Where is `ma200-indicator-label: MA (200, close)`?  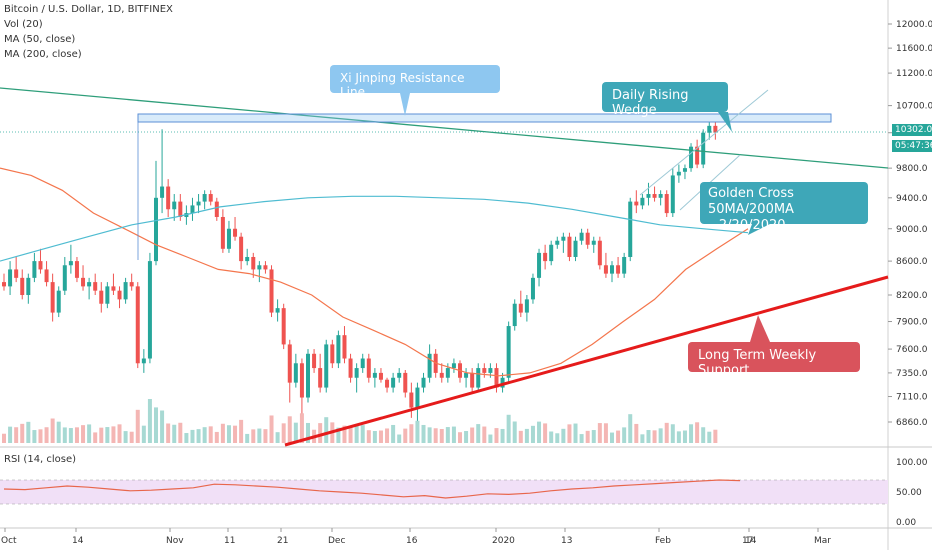
ma200-indicator-label: MA (200, close) is located at coordinates (43, 54).